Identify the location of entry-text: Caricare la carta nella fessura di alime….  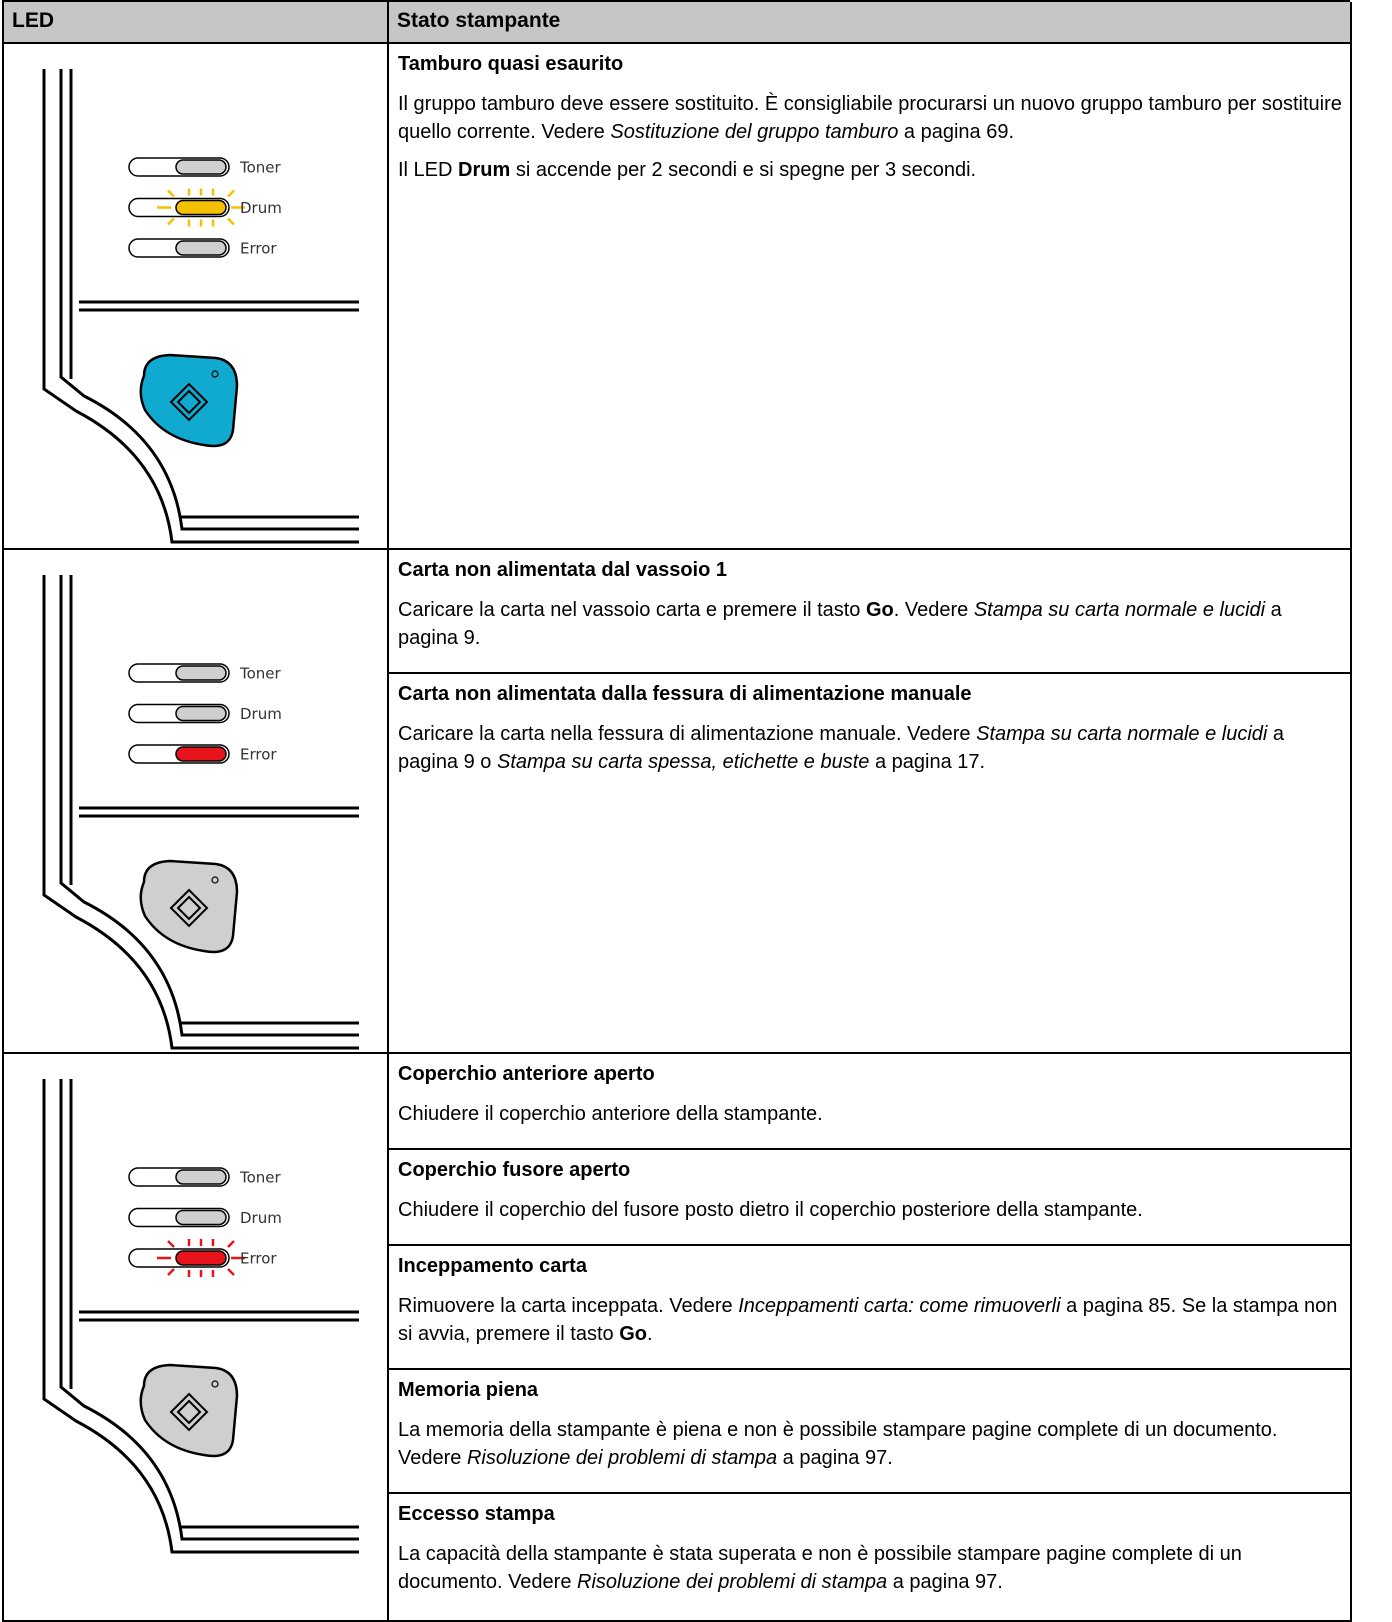
(872, 748).